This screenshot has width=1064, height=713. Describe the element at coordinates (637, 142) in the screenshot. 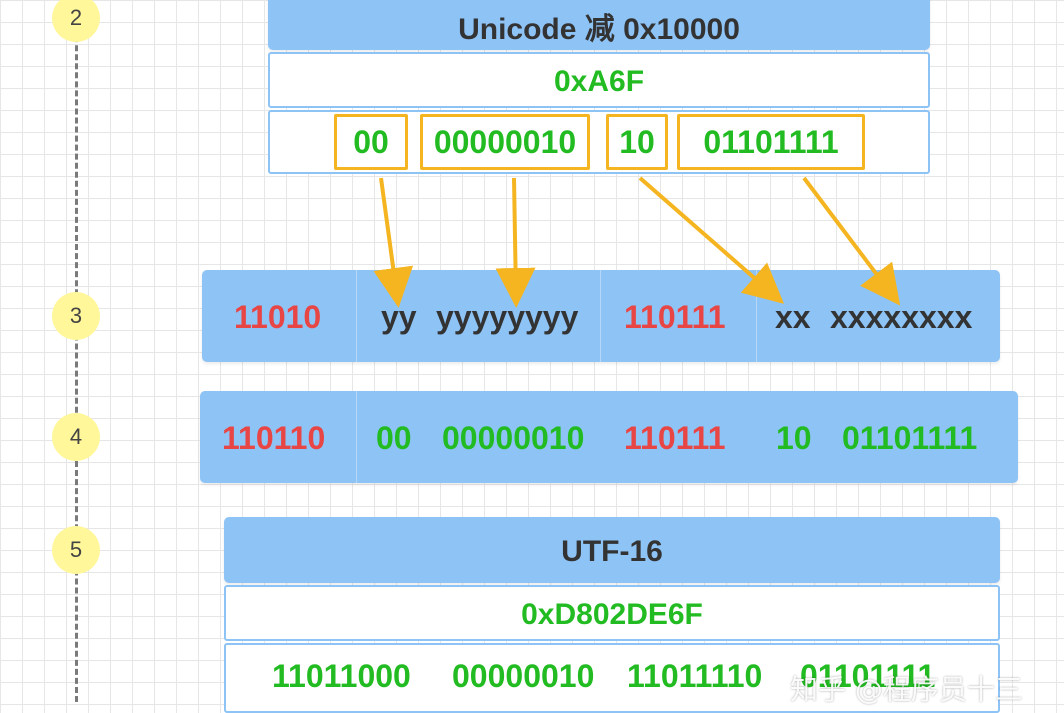

I see `bit-group-3: 10` at that location.